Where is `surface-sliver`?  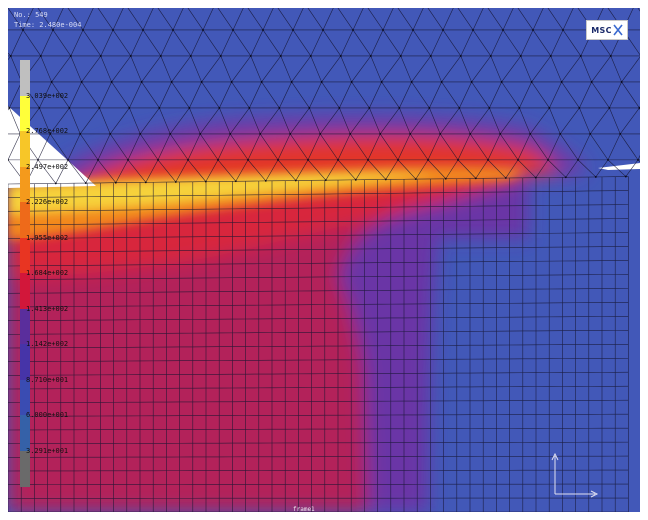
surface-sliver is located at coordinates (619, 166).